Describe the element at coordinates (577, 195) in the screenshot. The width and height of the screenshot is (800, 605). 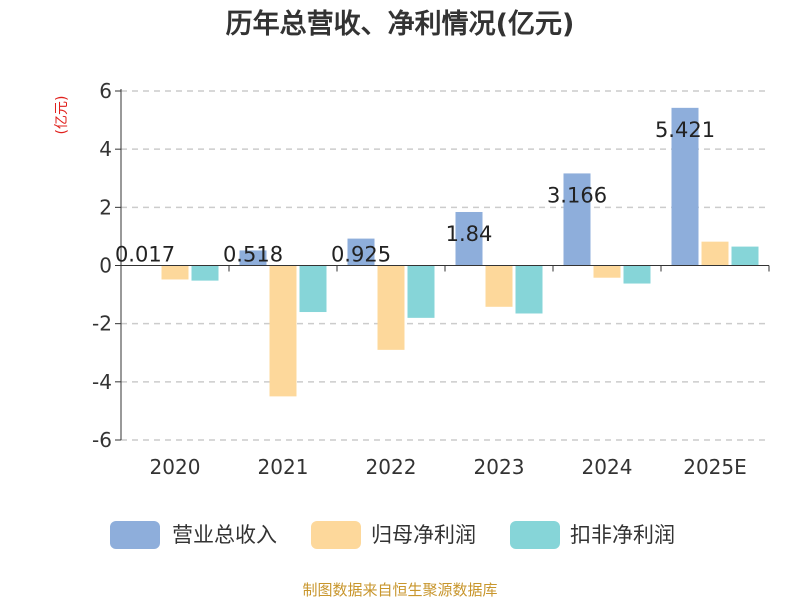
I see `data-label: 3.166` at that location.